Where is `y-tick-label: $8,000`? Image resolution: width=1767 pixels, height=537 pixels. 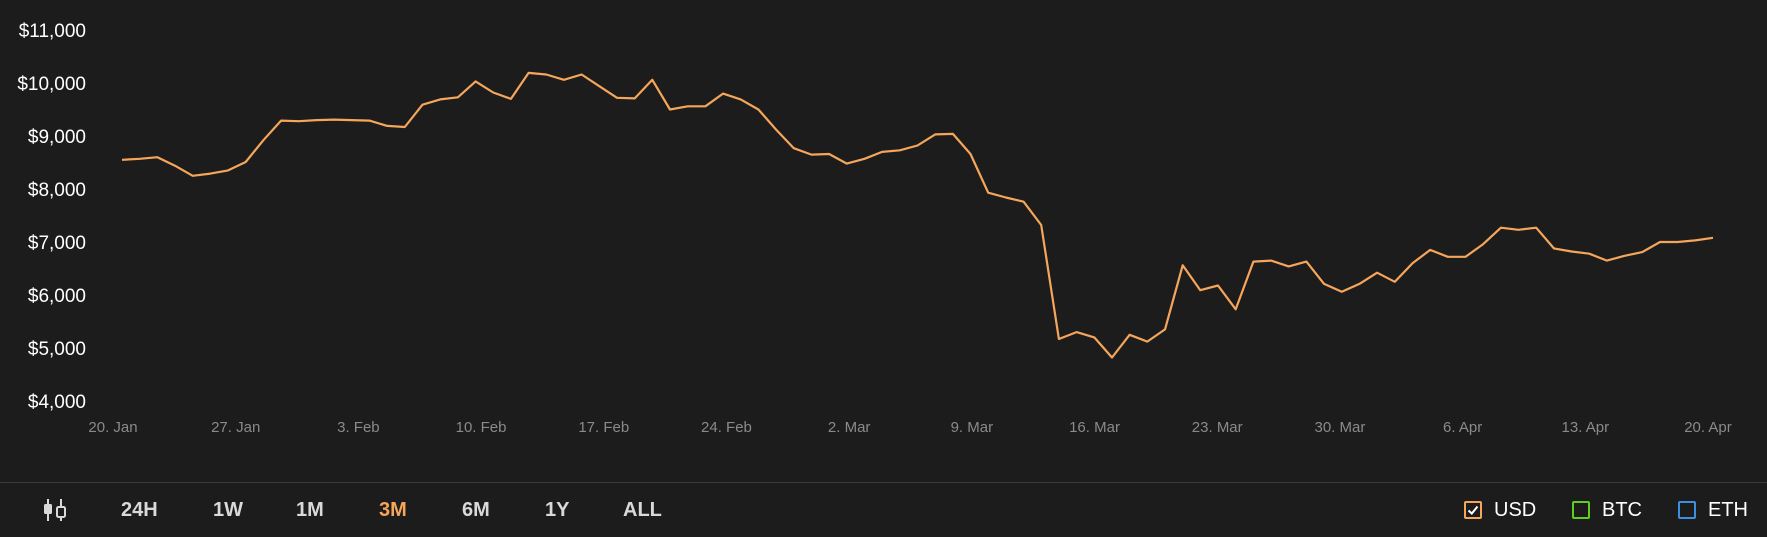 y-tick-label: $8,000 is located at coordinates (57, 190).